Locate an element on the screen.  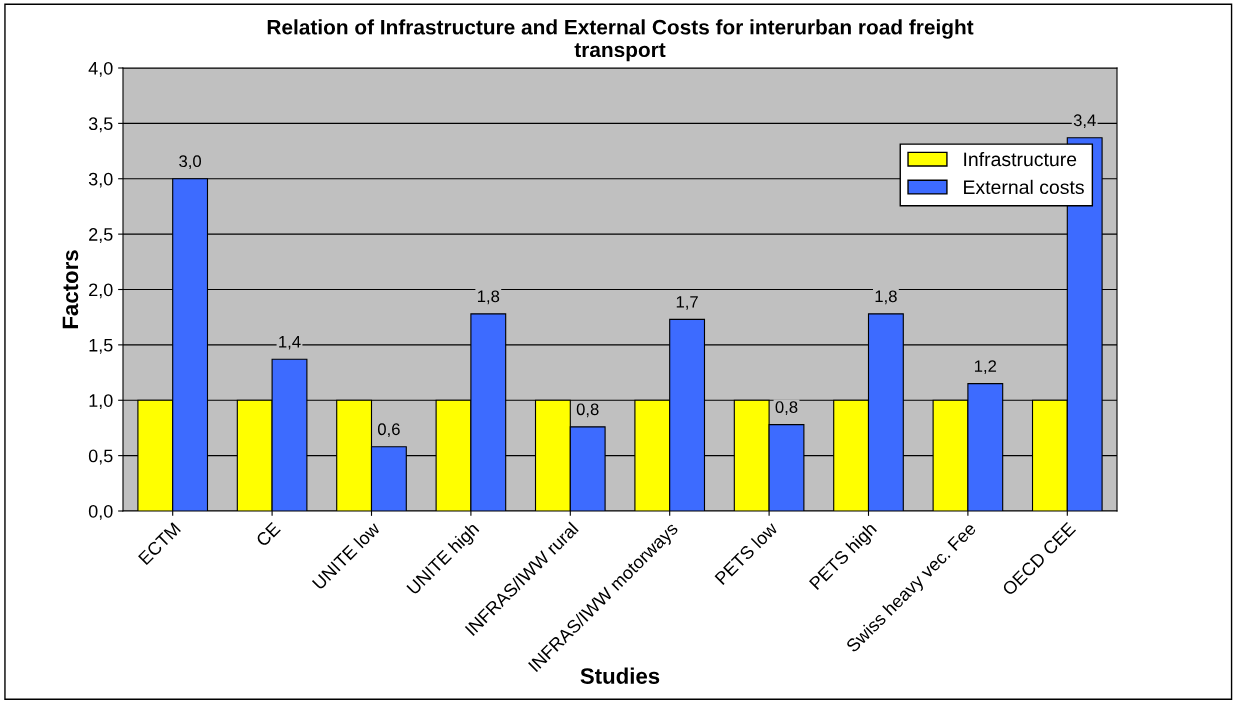
y-tick-label: 1,5 is located at coordinates (101, 346).